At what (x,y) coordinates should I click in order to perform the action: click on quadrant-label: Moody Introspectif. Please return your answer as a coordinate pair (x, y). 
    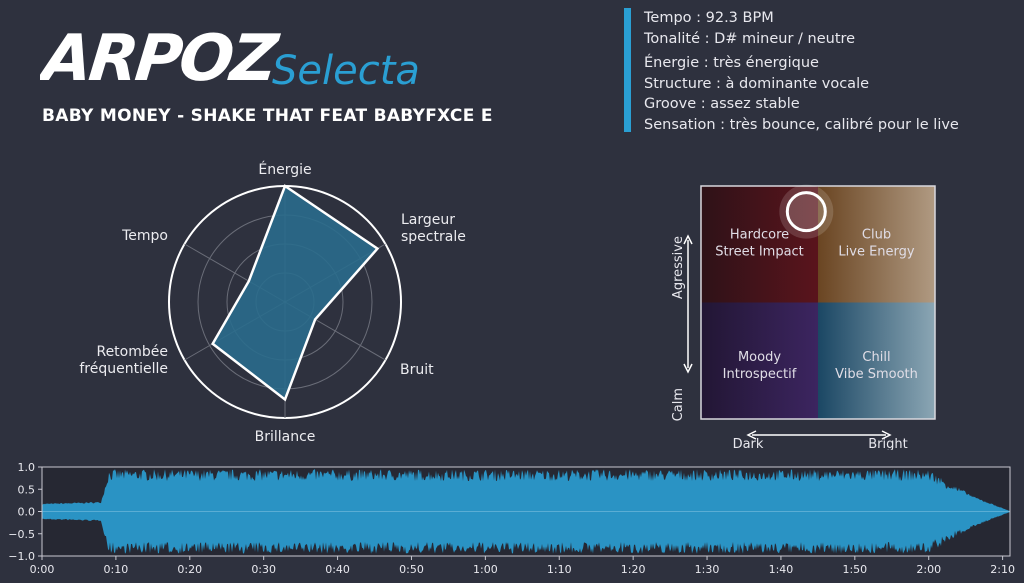
    Looking at the image, I should click on (760, 366).